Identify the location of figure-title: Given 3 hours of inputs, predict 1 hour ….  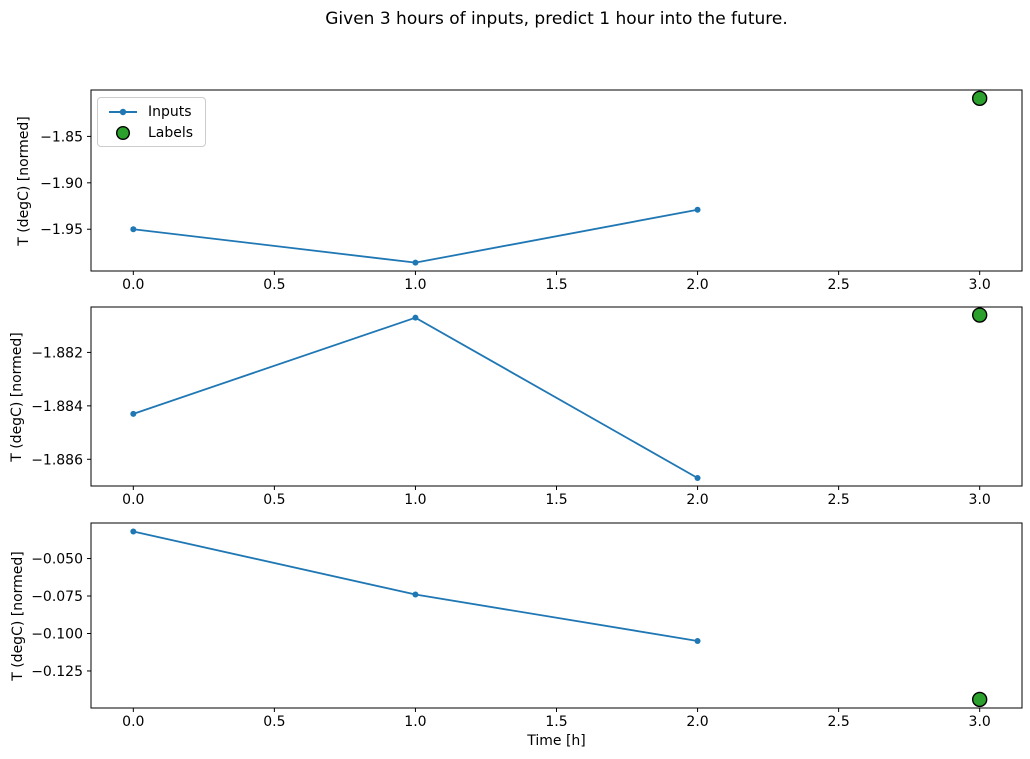
(556, 19).